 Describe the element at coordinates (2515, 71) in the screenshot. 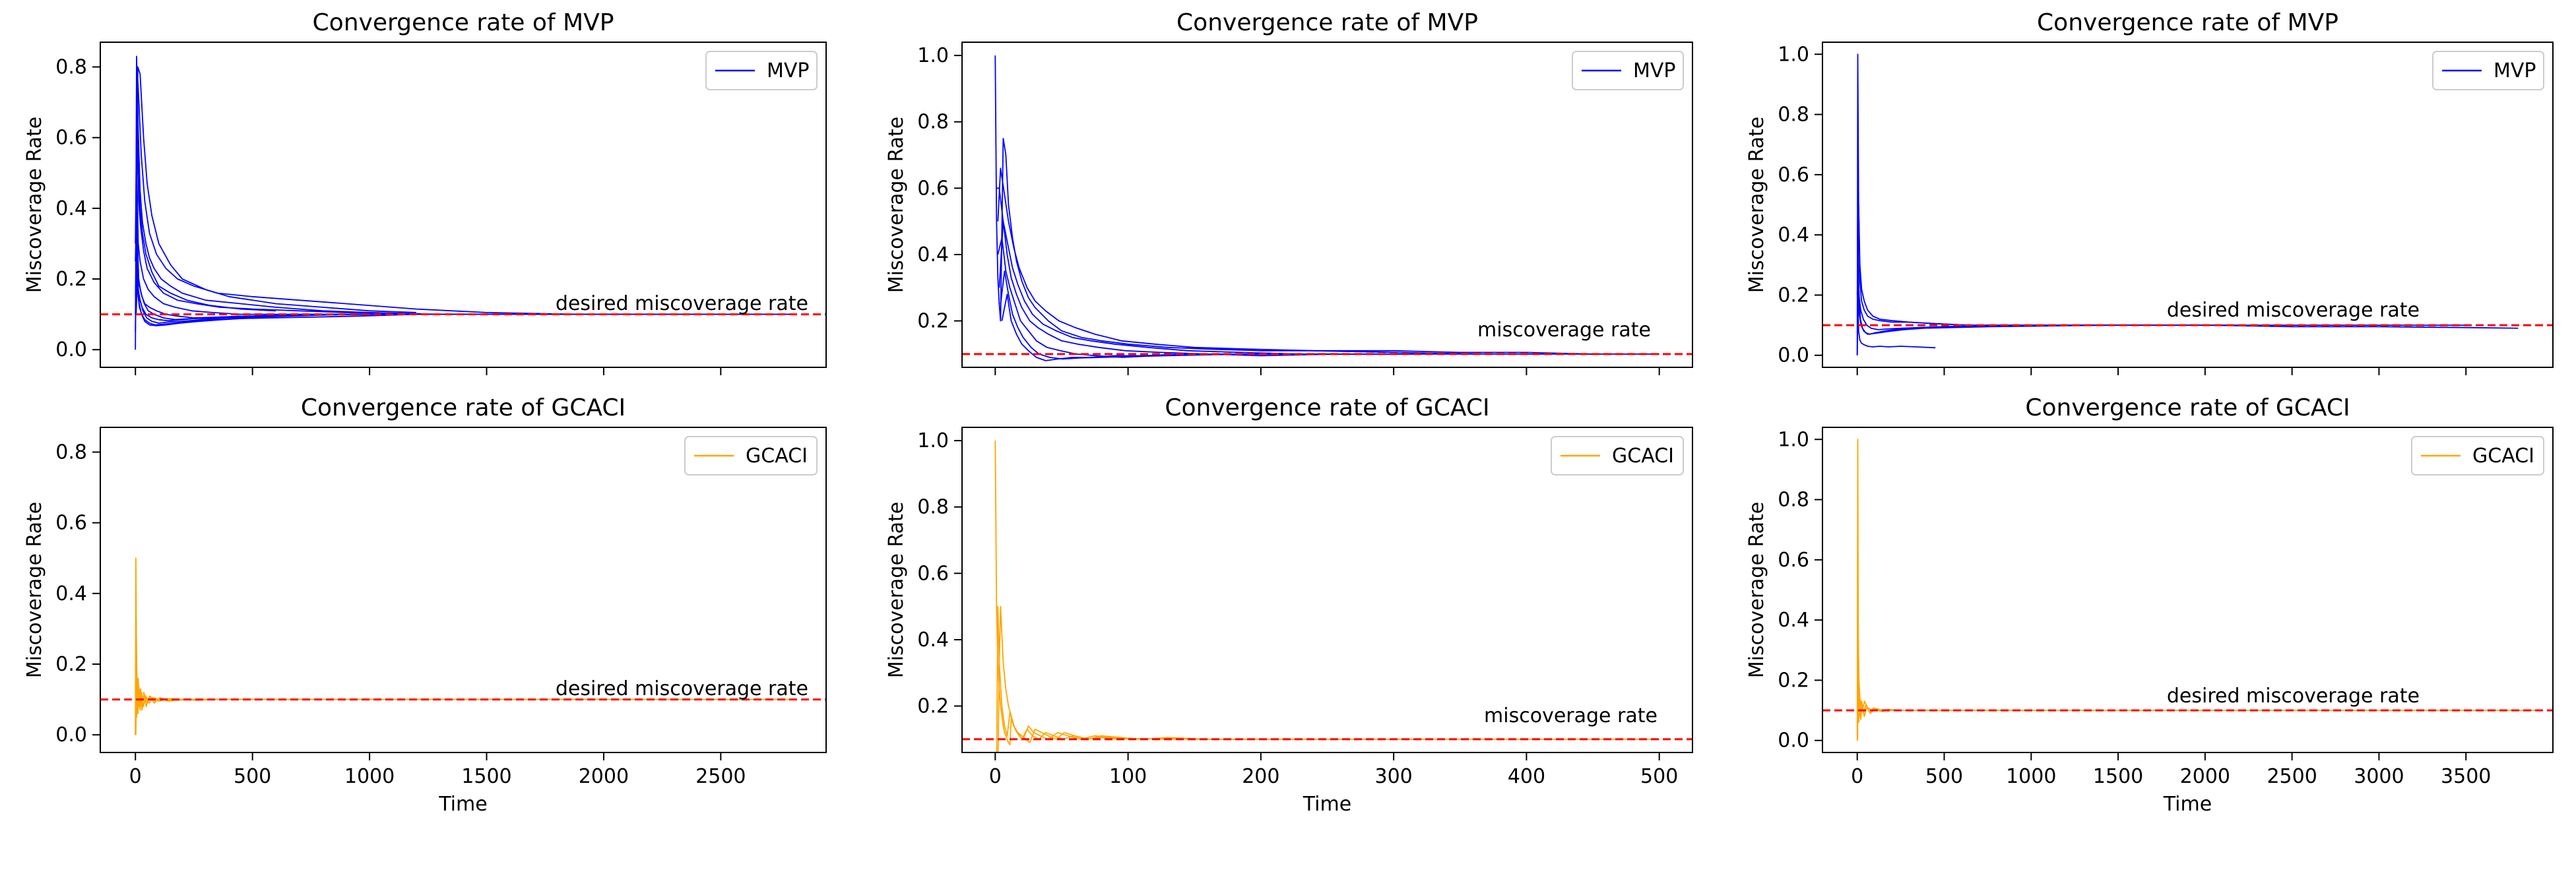

I see `legend-label: MVP` at that location.